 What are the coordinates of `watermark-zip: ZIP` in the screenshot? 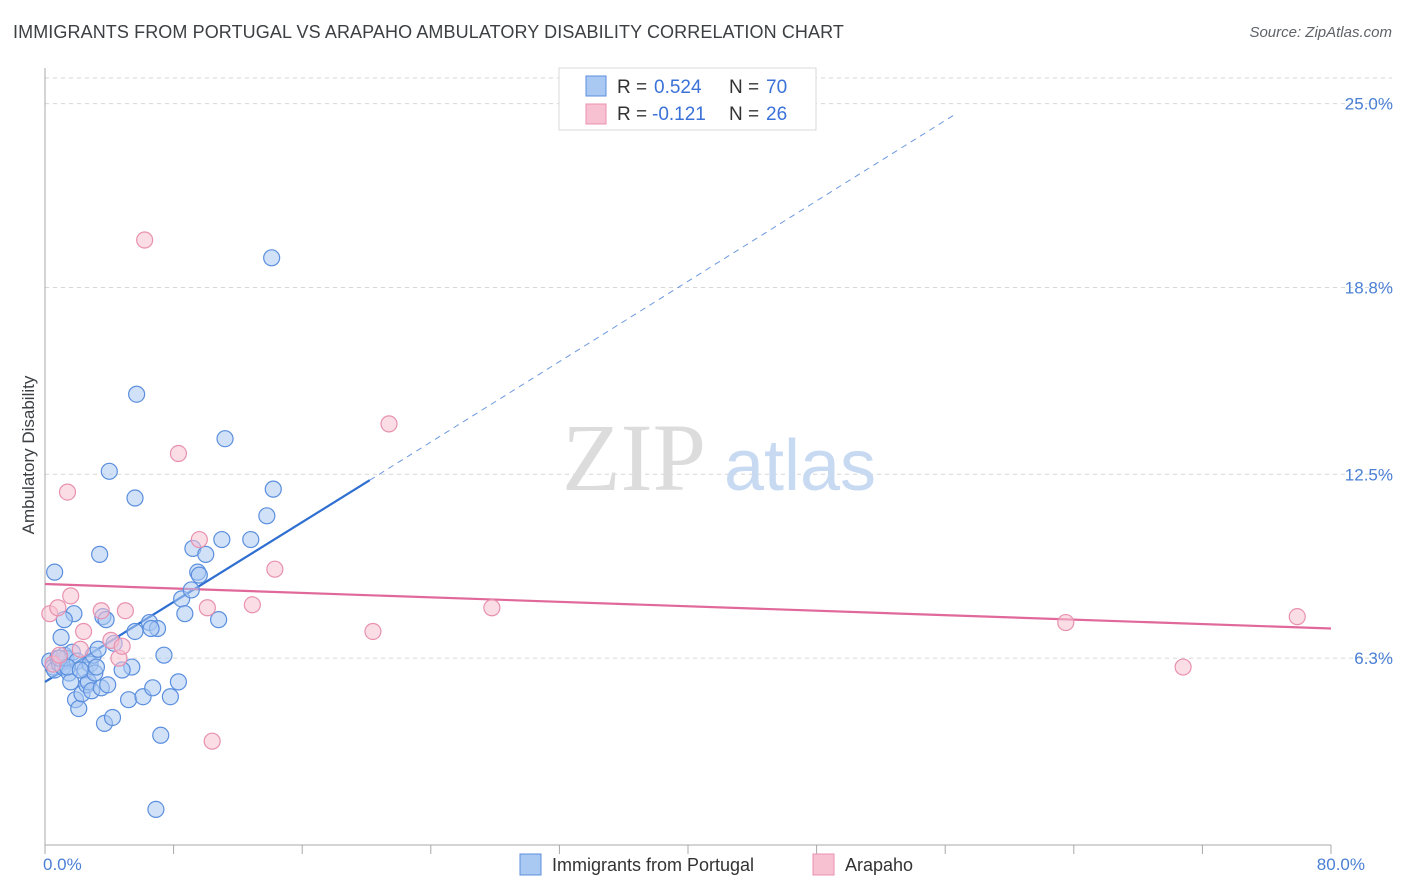 It's located at (634, 457).